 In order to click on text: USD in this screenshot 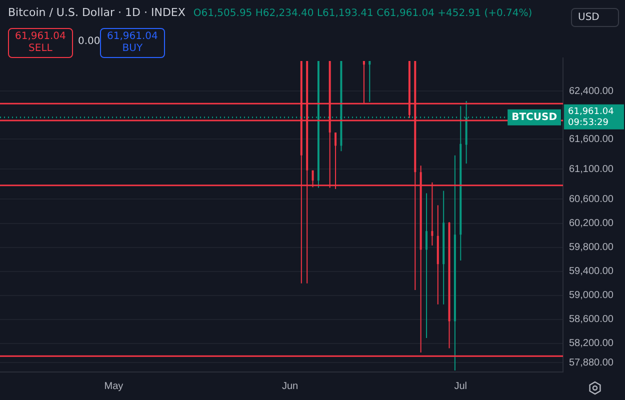, I will do `click(589, 17)`.